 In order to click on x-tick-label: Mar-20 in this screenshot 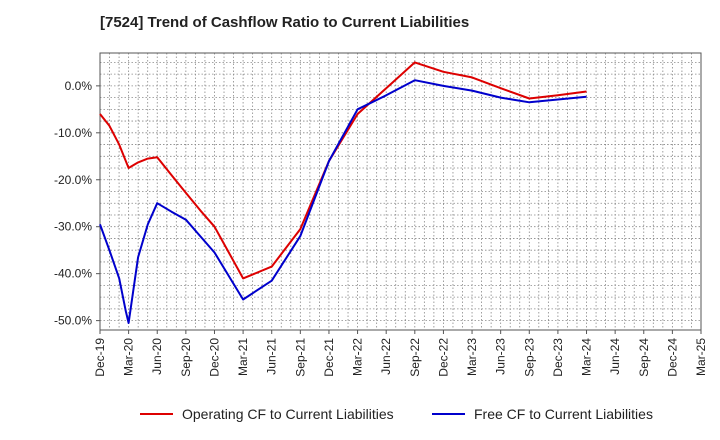, I will do `click(129, 357)`.